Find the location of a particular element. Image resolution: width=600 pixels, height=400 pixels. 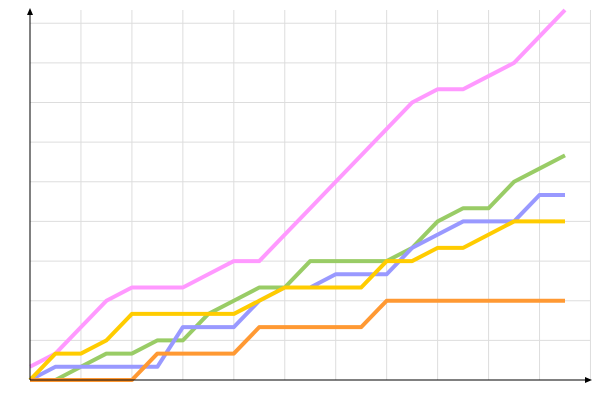

y-axis-arrow is located at coordinates (30, 11).